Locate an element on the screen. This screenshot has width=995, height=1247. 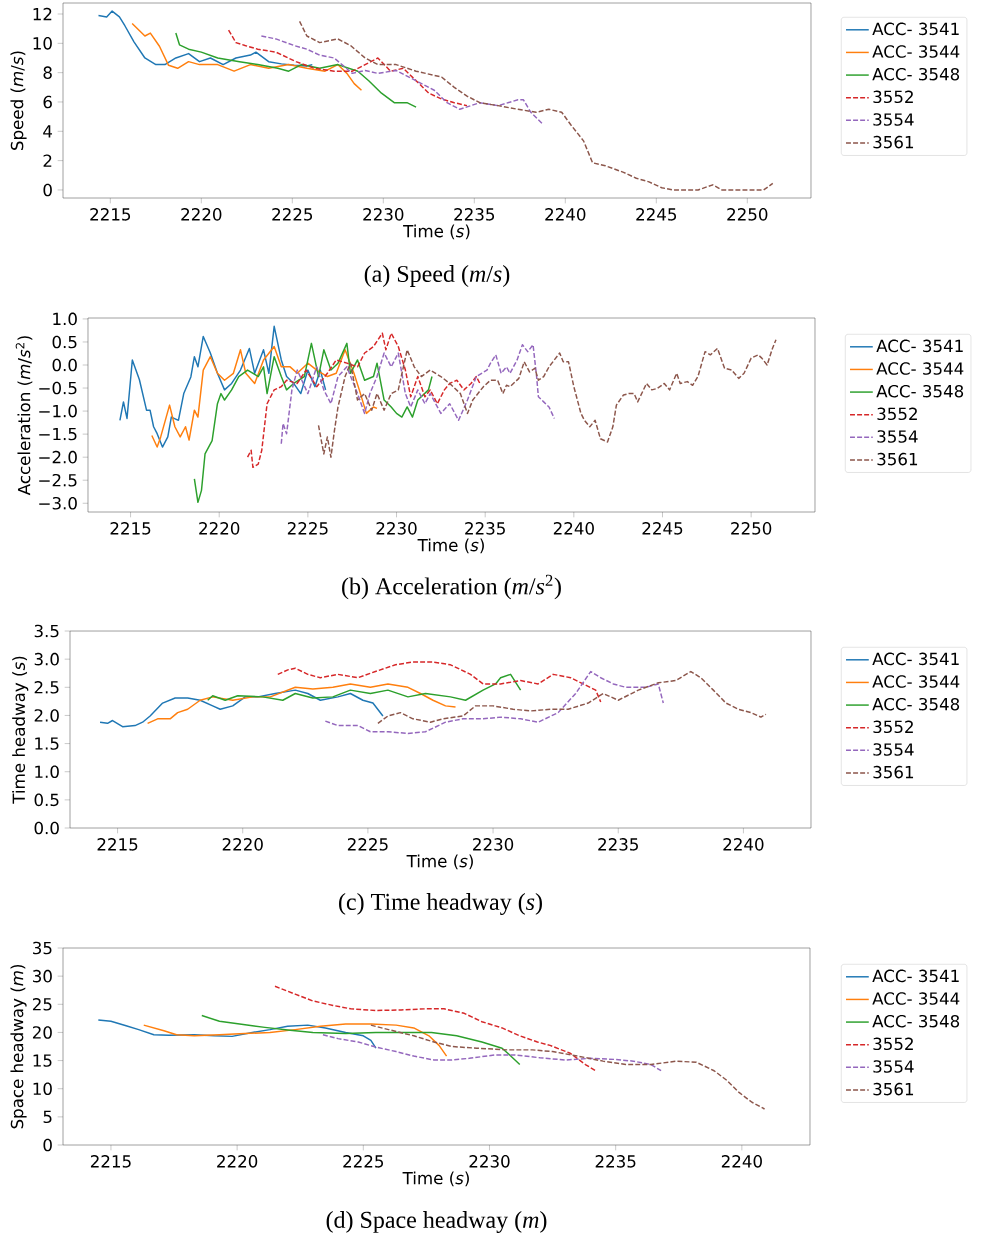
y-tick-label: −0.5 is located at coordinates (58, 388).